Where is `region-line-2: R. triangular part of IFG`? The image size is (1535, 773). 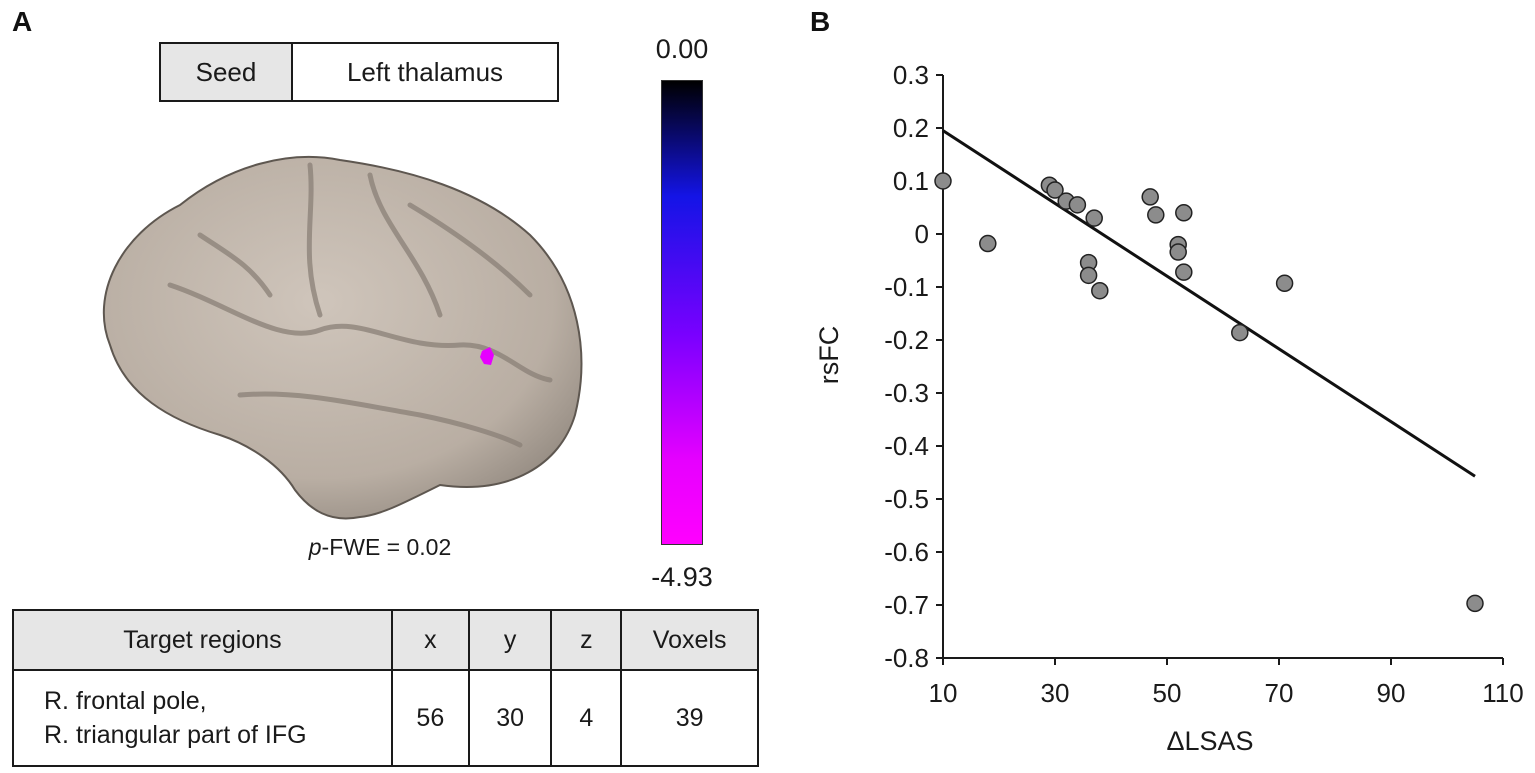
region-line-2: R. triangular part of IFG is located at coordinates (175, 735).